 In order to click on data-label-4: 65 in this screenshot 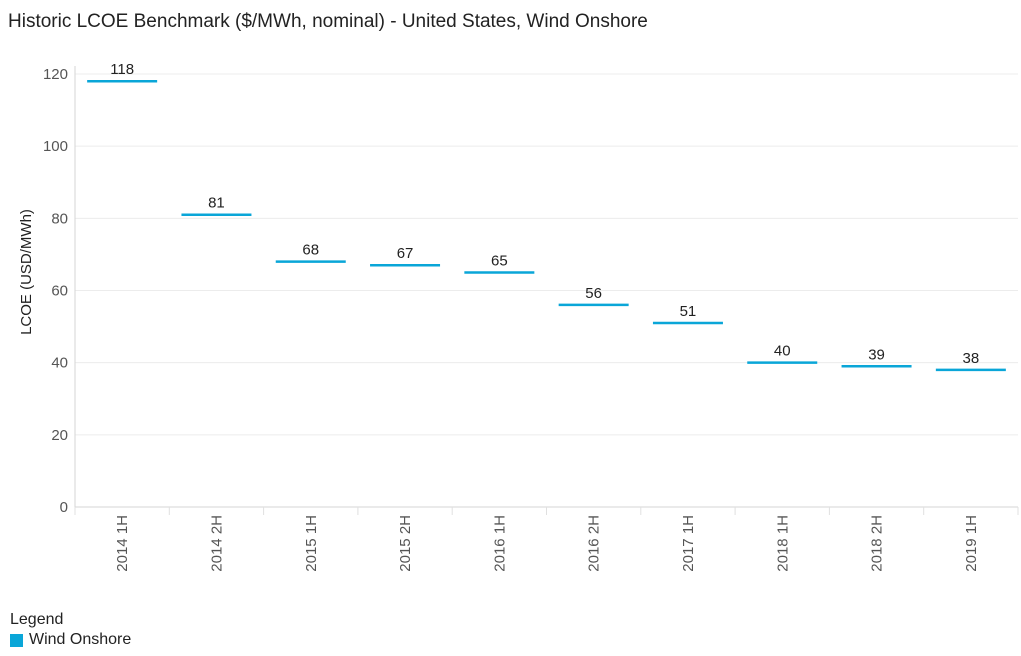, I will do `click(499, 260)`.